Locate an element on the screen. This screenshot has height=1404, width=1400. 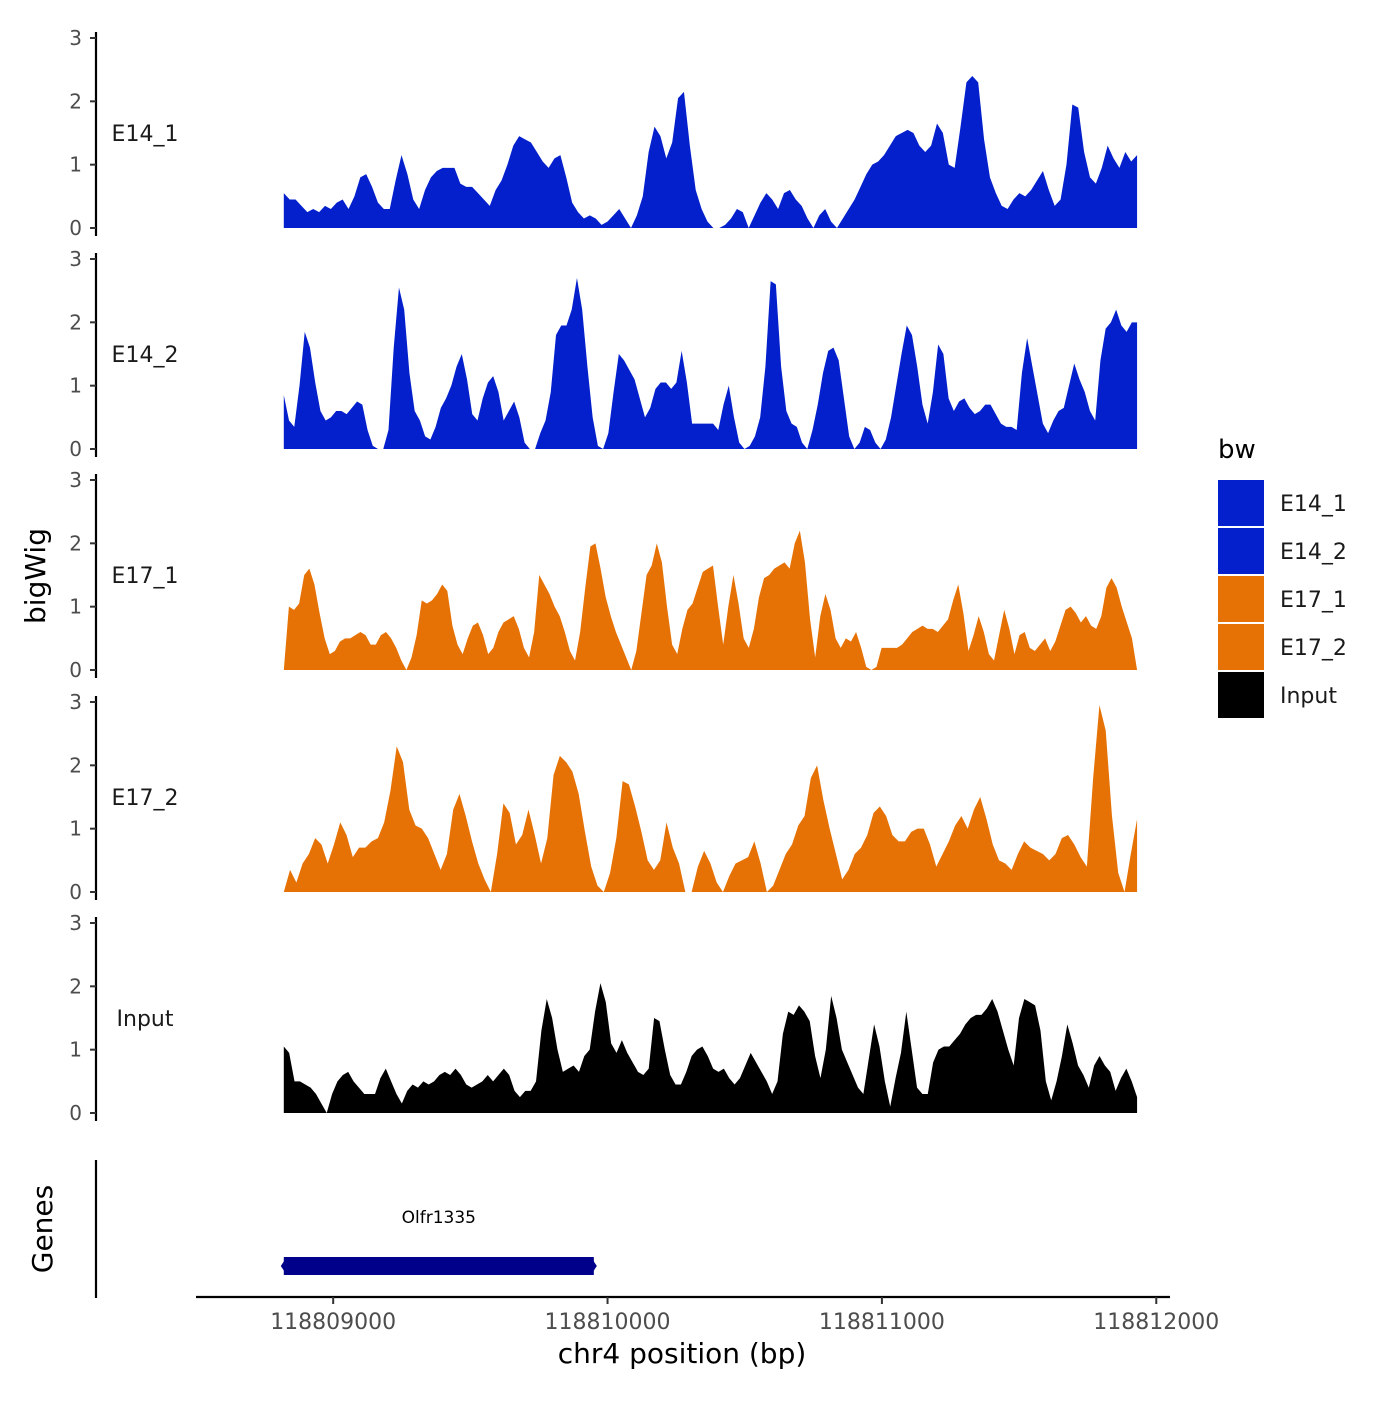
gene-arrow-right is located at coordinates (593, 1266).